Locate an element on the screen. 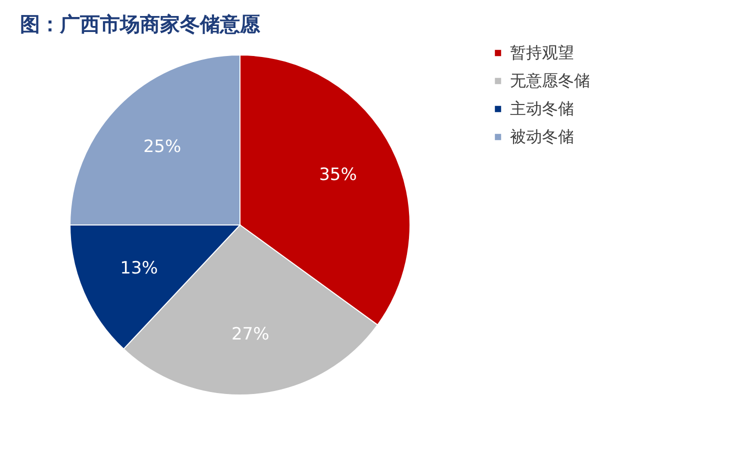  chart-title: 图：广西市场商家冬储意愿 is located at coordinates (140, 24).